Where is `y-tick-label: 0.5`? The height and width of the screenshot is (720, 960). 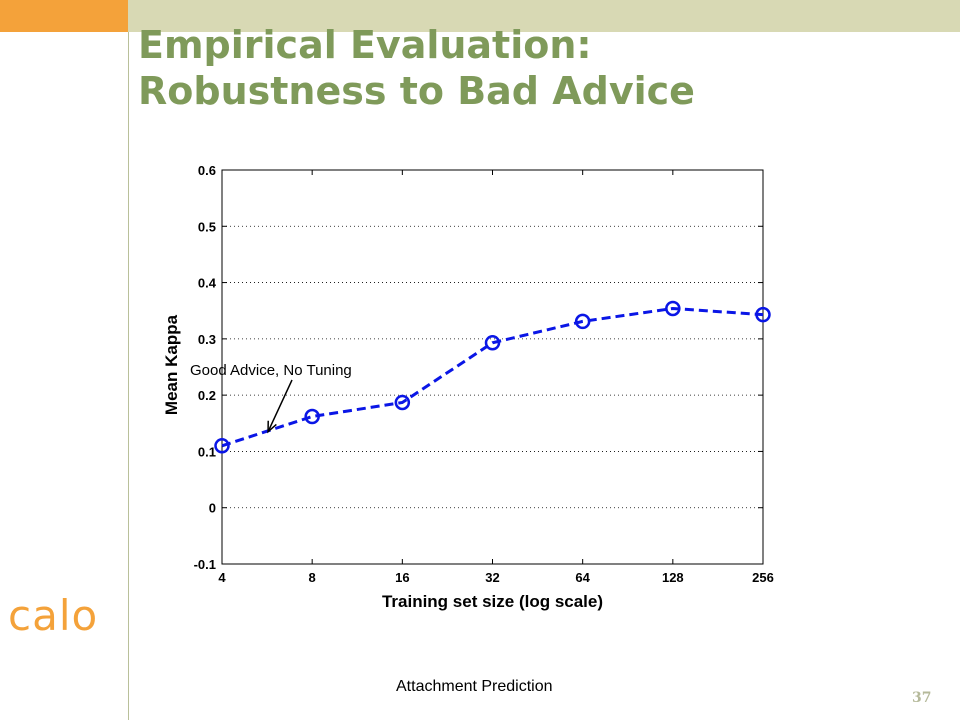
y-tick-label: 0.5 is located at coordinates (207, 226).